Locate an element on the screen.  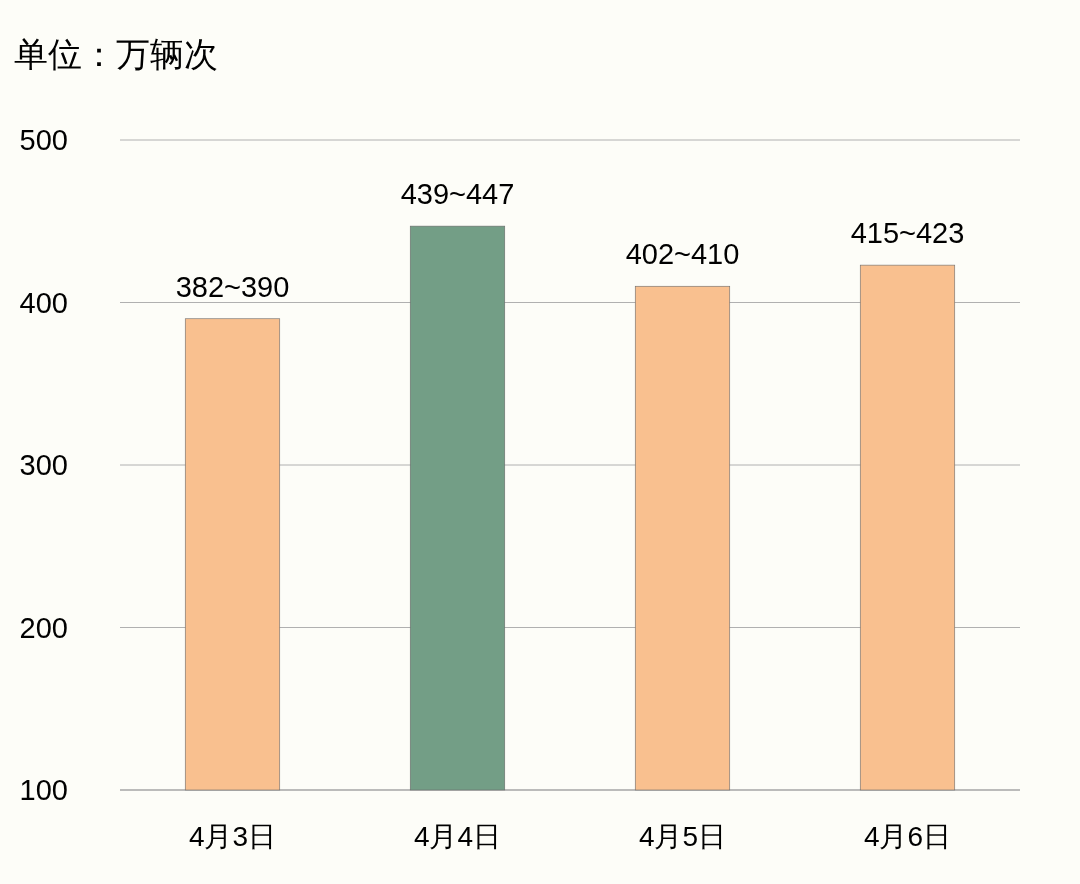
x-tick-label: 4月3日 is located at coordinates (232, 836).